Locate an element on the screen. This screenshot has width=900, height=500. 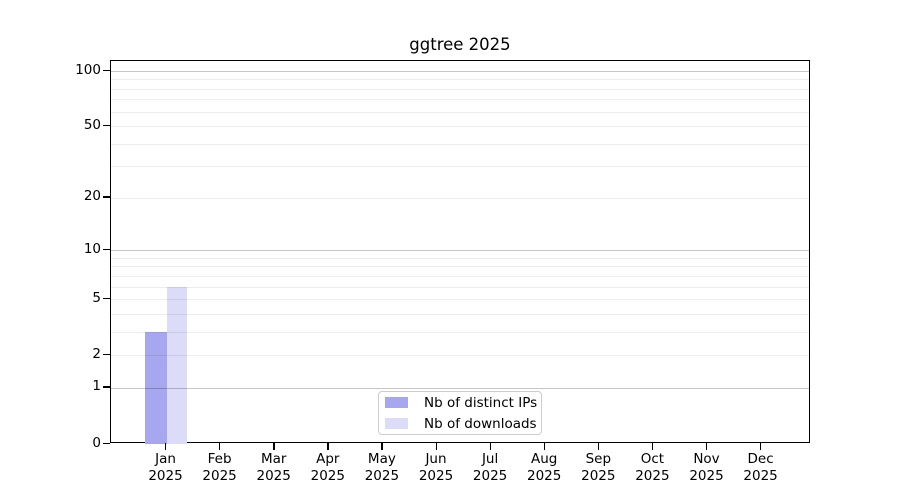
x-tick-mark-jul is located at coordinates (490, 446).